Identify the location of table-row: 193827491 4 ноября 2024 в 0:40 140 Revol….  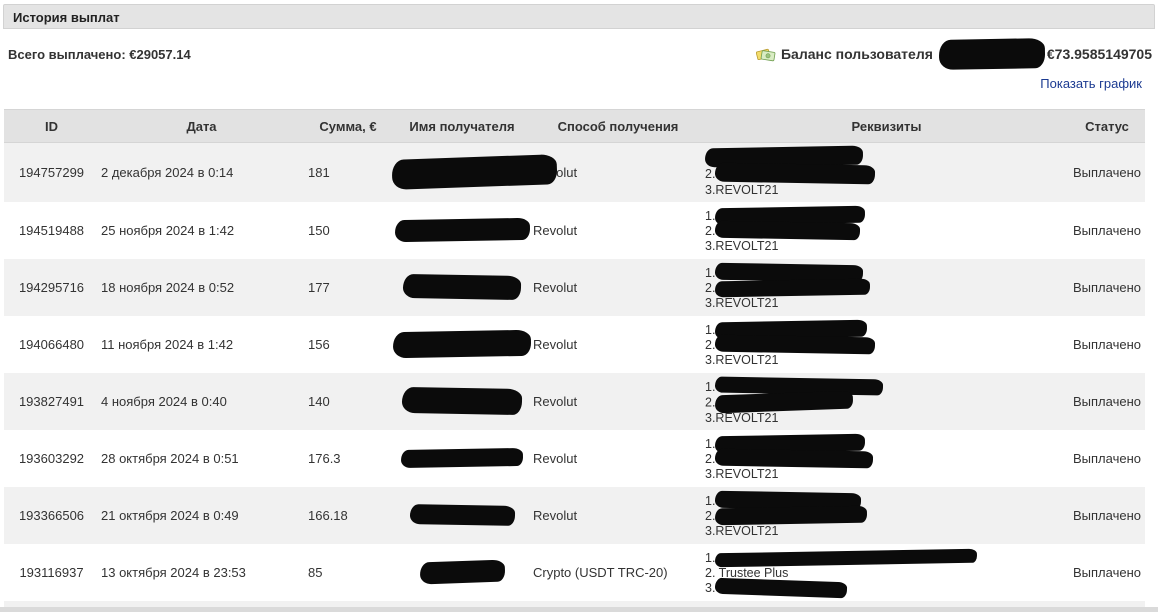
(574, 401).